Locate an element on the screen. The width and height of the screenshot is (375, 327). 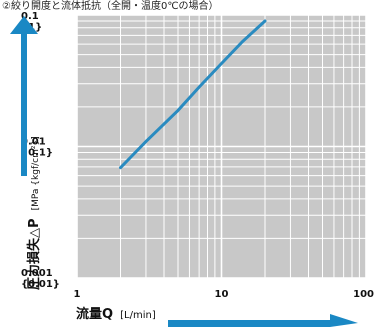
x-tick-labels: 1 10 100 is located at coordinates (224, 294).